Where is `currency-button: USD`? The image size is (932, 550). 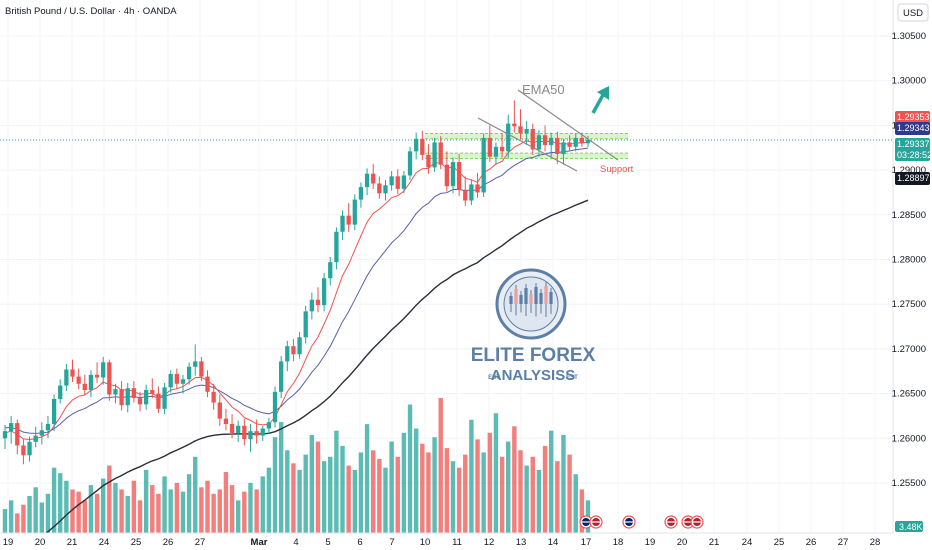 currency-button: USD is located at coordinates (913, 12).